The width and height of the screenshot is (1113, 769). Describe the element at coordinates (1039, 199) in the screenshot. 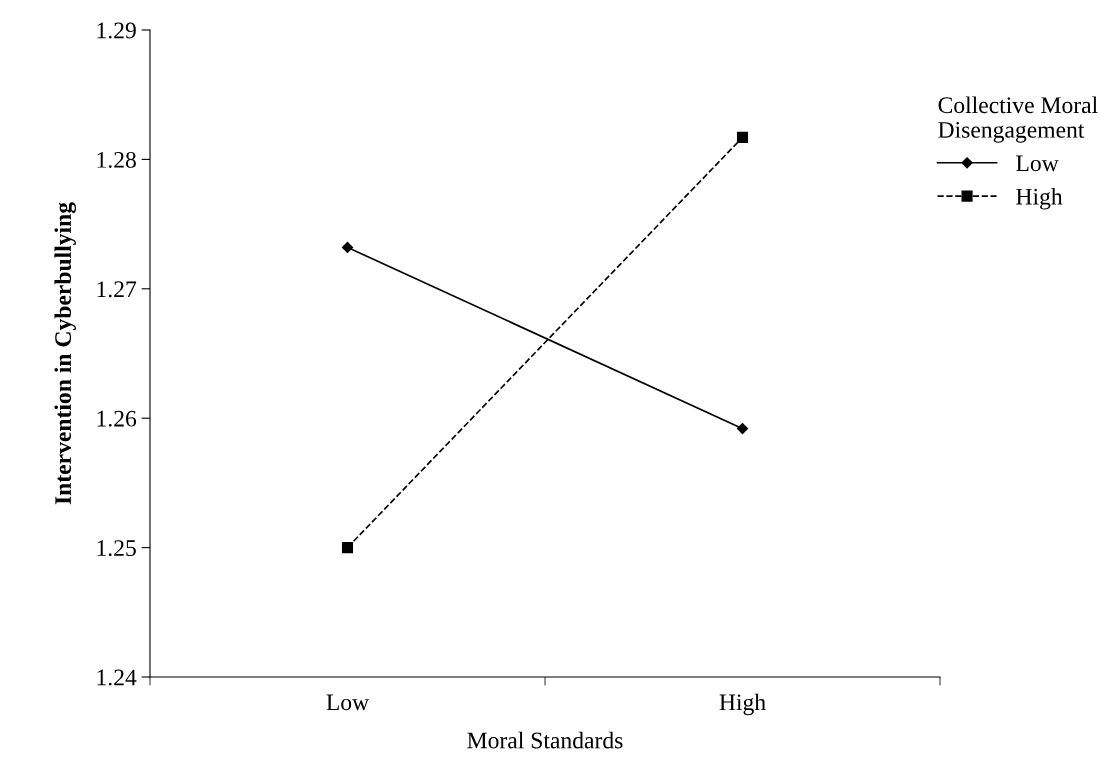

I see `legend-label: High` at that location.